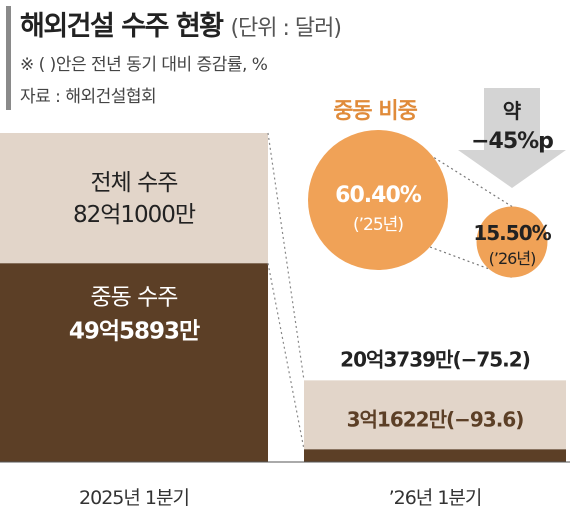 The width and height of the screenshot is (570, 518). What do you see at coordinates (144, 65) in the screenshot?
I see `note-text: ※ ( )안은 전년 동기 대비 증감률, %` at bounding box center [144, 65].